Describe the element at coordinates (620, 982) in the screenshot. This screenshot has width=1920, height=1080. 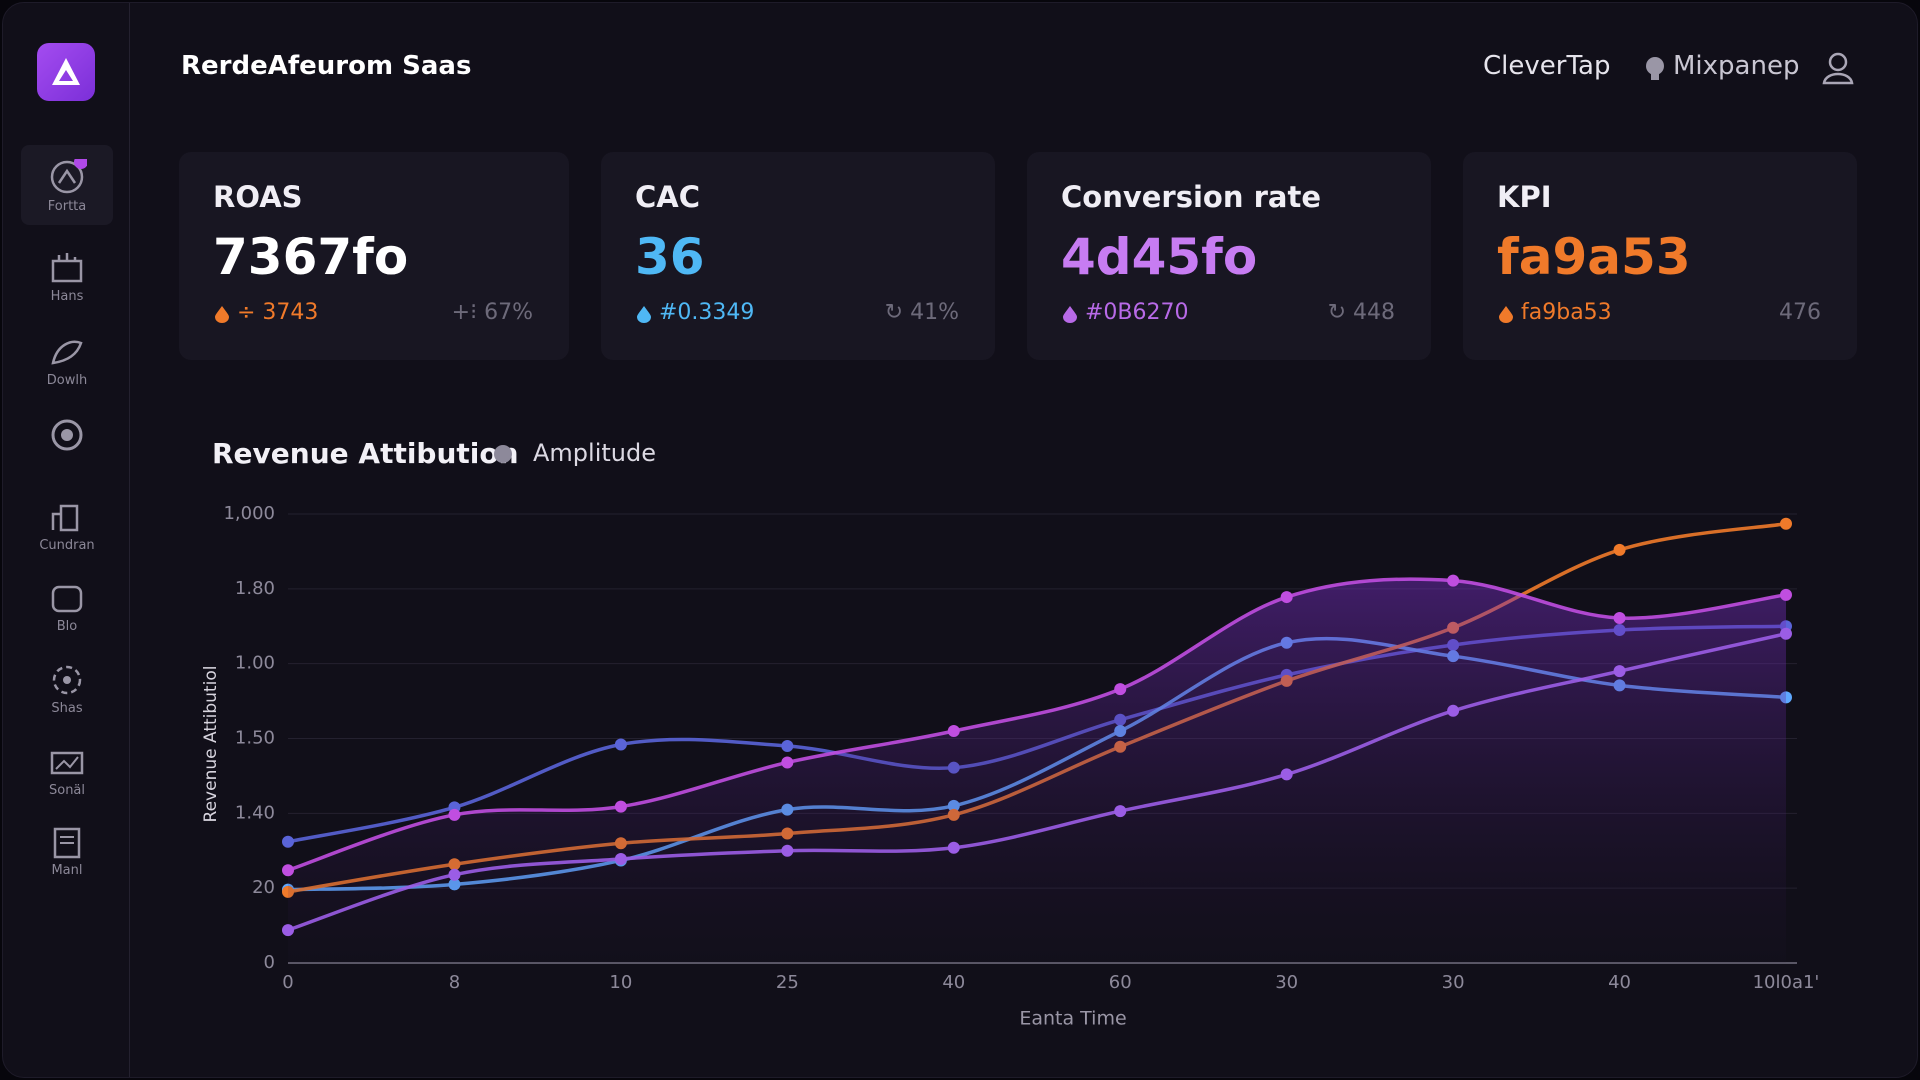
I see `x-tick-label: 10` at that location.